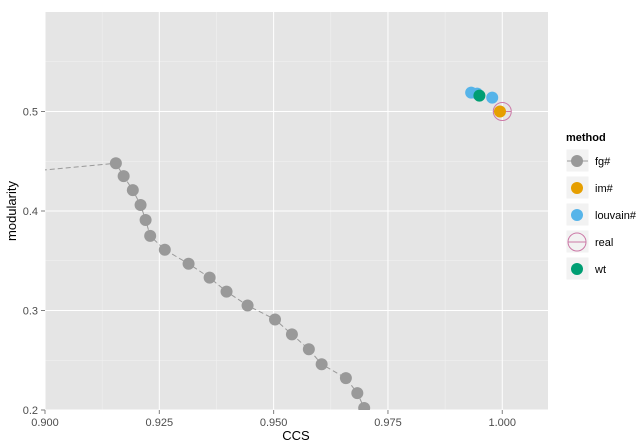  What do you see at coordinates (479, 95) in the screenshot?
I see `point-wt` at bounding box center [479, 95].